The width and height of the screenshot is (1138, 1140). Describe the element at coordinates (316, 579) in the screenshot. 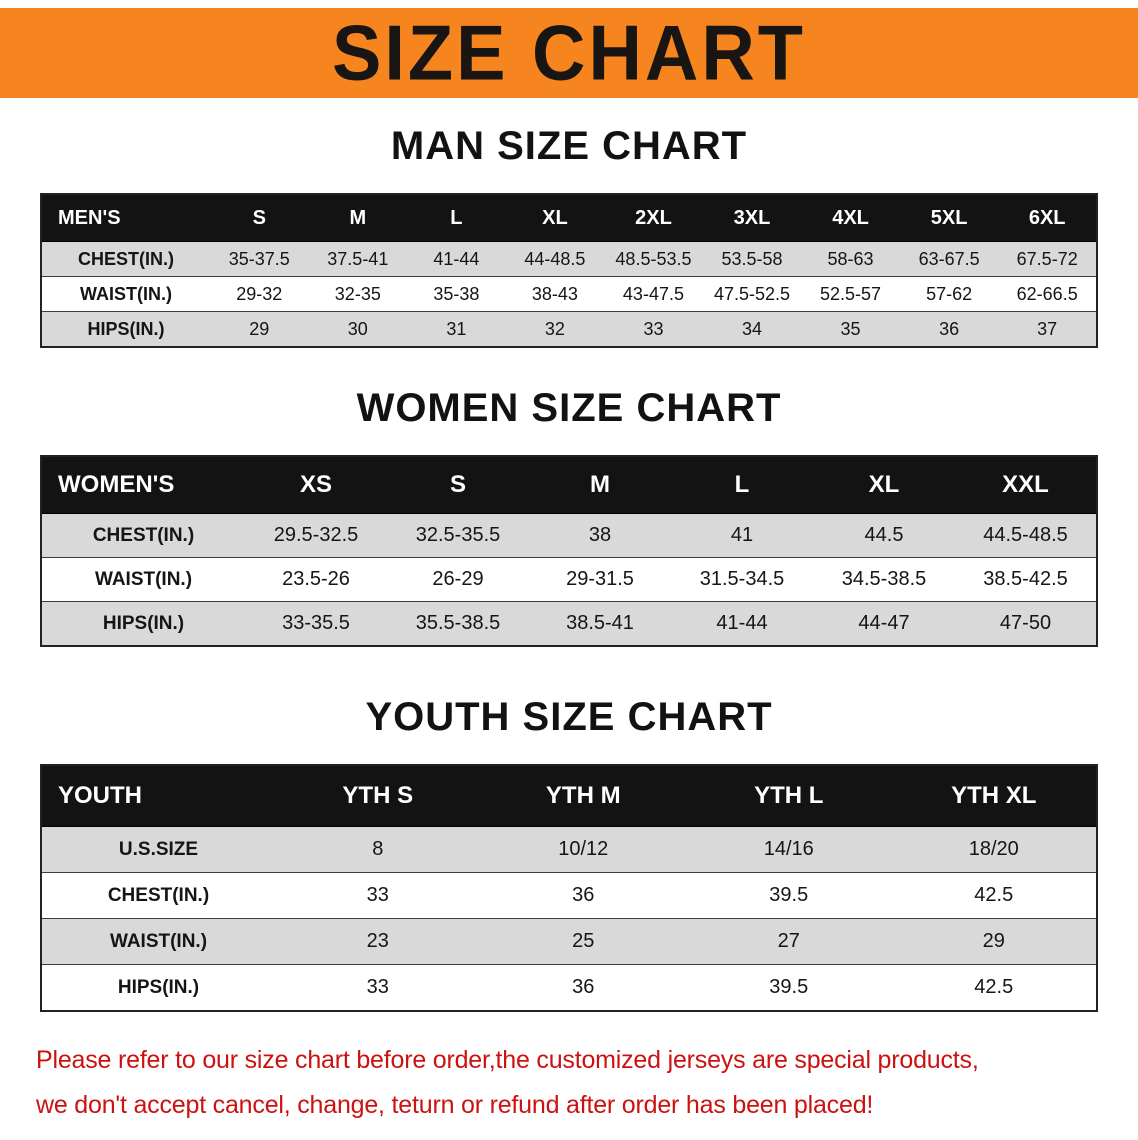

I see `size-value-cell: 23.5-26` at that location.